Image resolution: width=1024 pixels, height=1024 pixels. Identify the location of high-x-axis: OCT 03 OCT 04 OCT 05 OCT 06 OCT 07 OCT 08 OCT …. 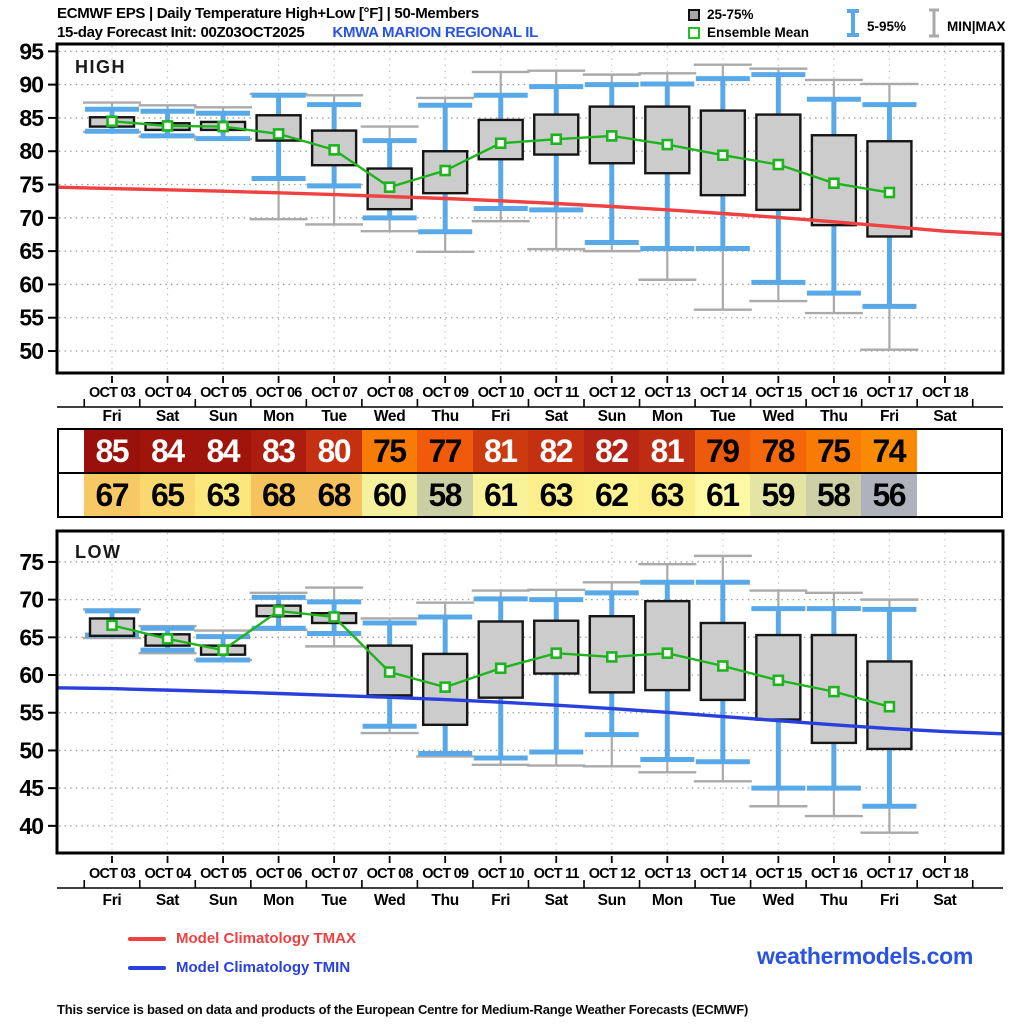
(530, 400).